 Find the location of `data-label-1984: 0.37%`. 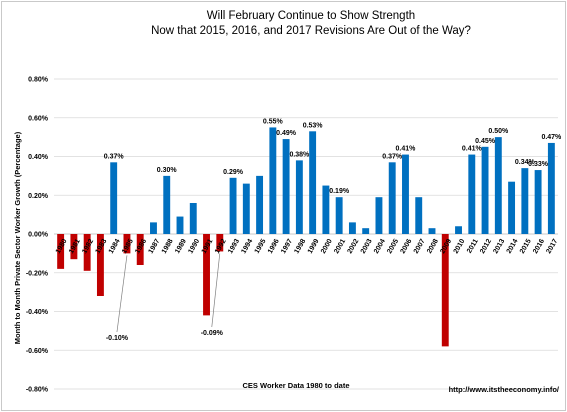

data-label-1984: 0.37% is located at coordinates (114, 156).